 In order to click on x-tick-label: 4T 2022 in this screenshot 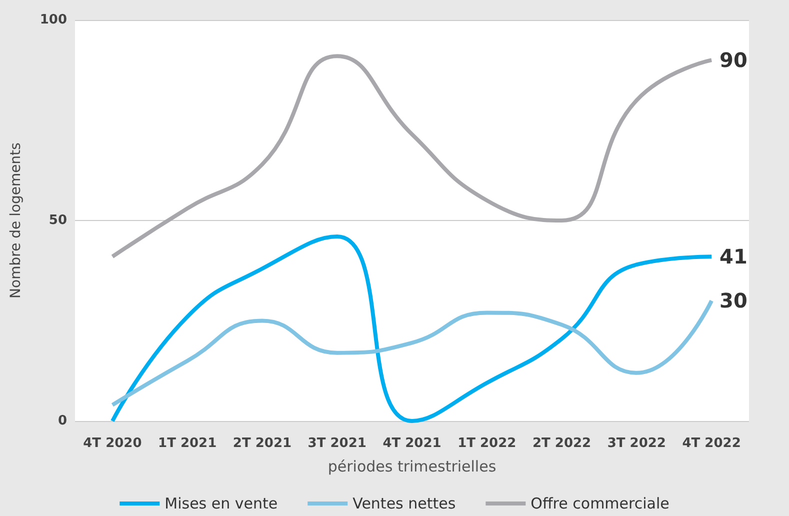, I will do `click(711, 443)`.